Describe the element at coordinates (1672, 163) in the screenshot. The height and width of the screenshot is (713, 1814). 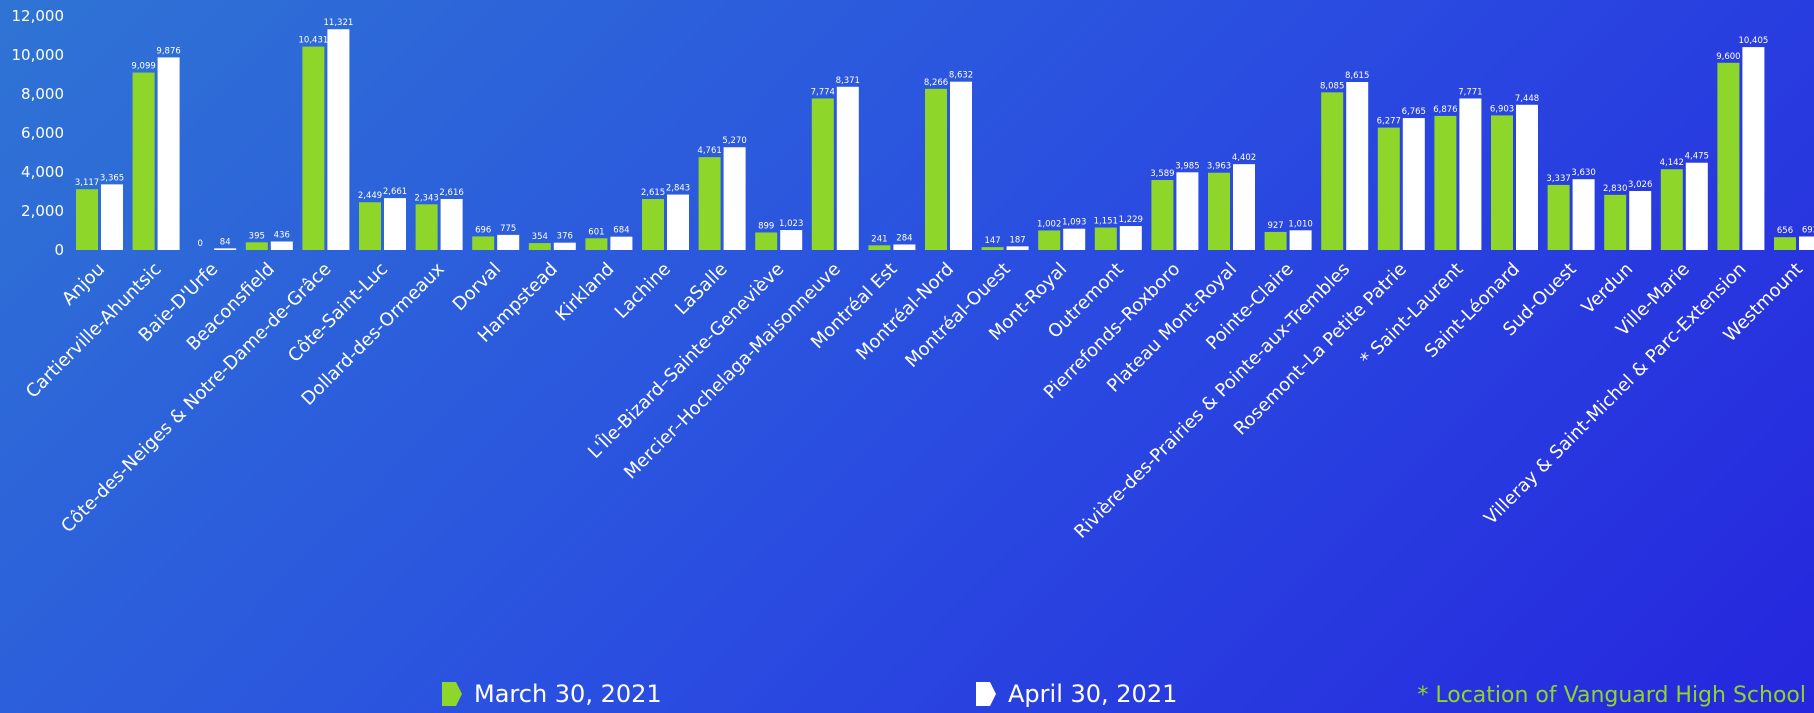
I see `data-label: 4,142` at that location.